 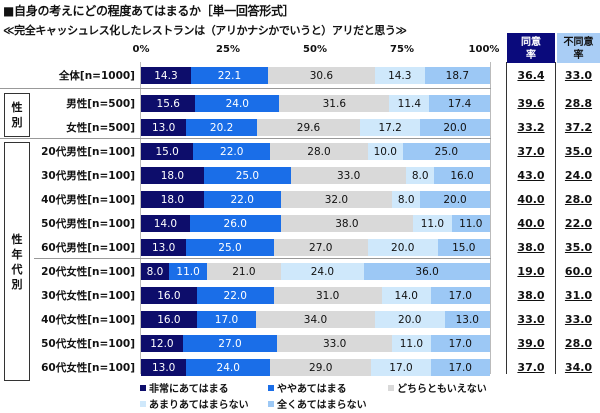 I want to click on disagree-rate-value: 34.0, so click(x=578, y=367).